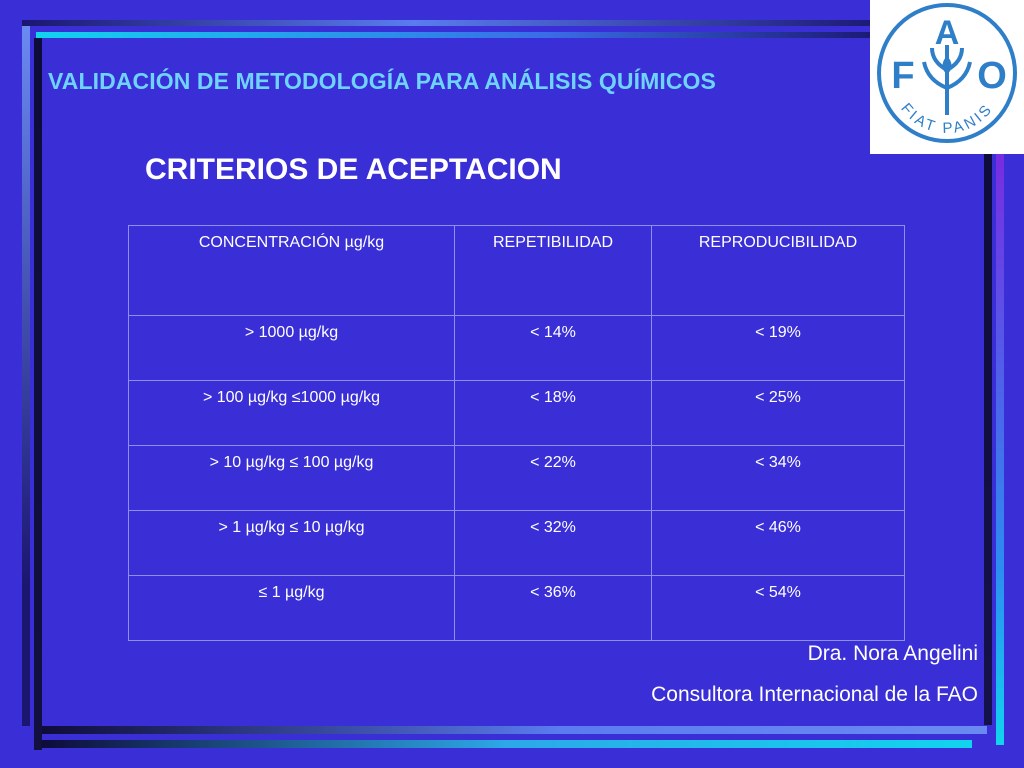 The height and width of the screenshot is (768, 1024). Describe the element at coordinates (291, 270) in the screenshot. I see `header-concentration: CONCENTRACIÓN µg/kg` at that location.